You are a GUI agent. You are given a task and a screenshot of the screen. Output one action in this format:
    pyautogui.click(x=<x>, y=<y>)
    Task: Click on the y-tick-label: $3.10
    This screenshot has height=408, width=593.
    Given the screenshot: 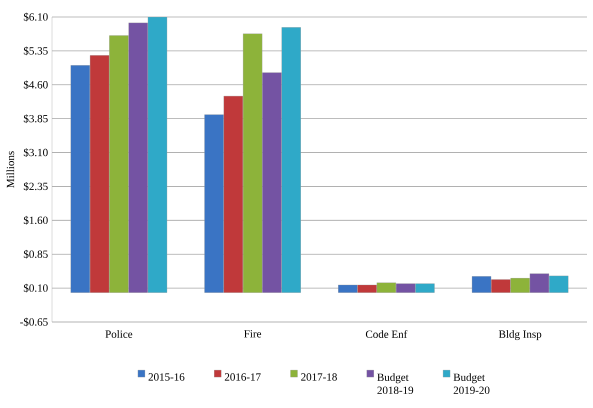 What is the action you would take?
    pyautogui.click(x=36, y=152)
    